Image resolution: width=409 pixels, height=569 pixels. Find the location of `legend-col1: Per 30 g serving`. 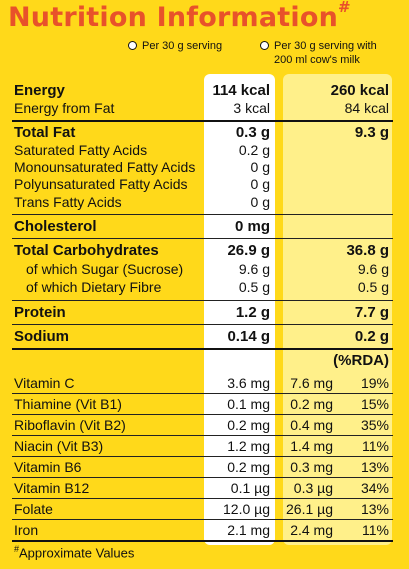

legend-col1: Per 30 g serving is located at coordinates (175, 46).